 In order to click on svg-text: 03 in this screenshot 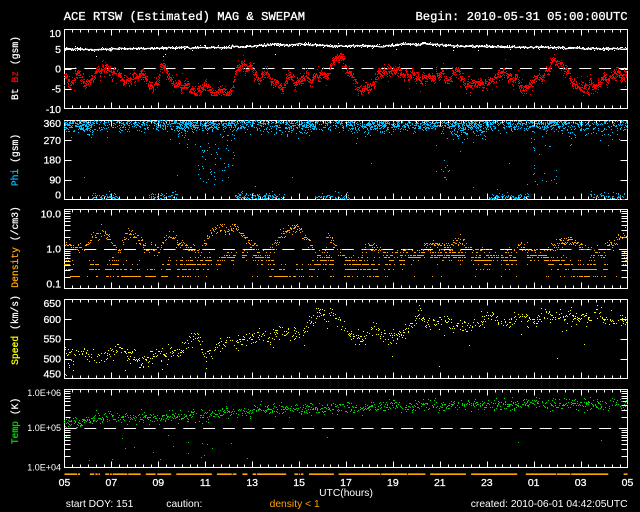, I will do `click(581, 483)`.